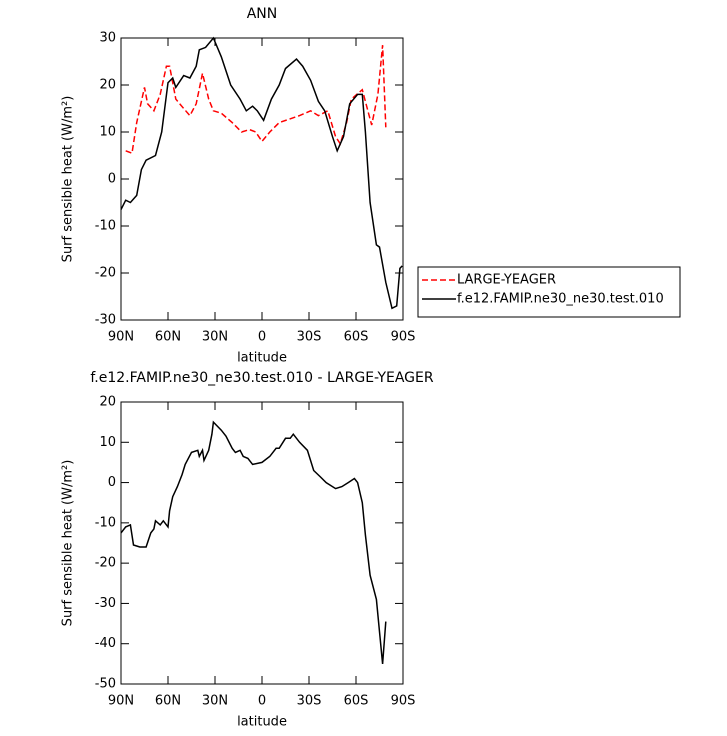 The width and height of the screenshot is (727, 736). Describe the element at coordinates (105, 684) in the screenshot. I see `y-tick-label: -50` at that location.